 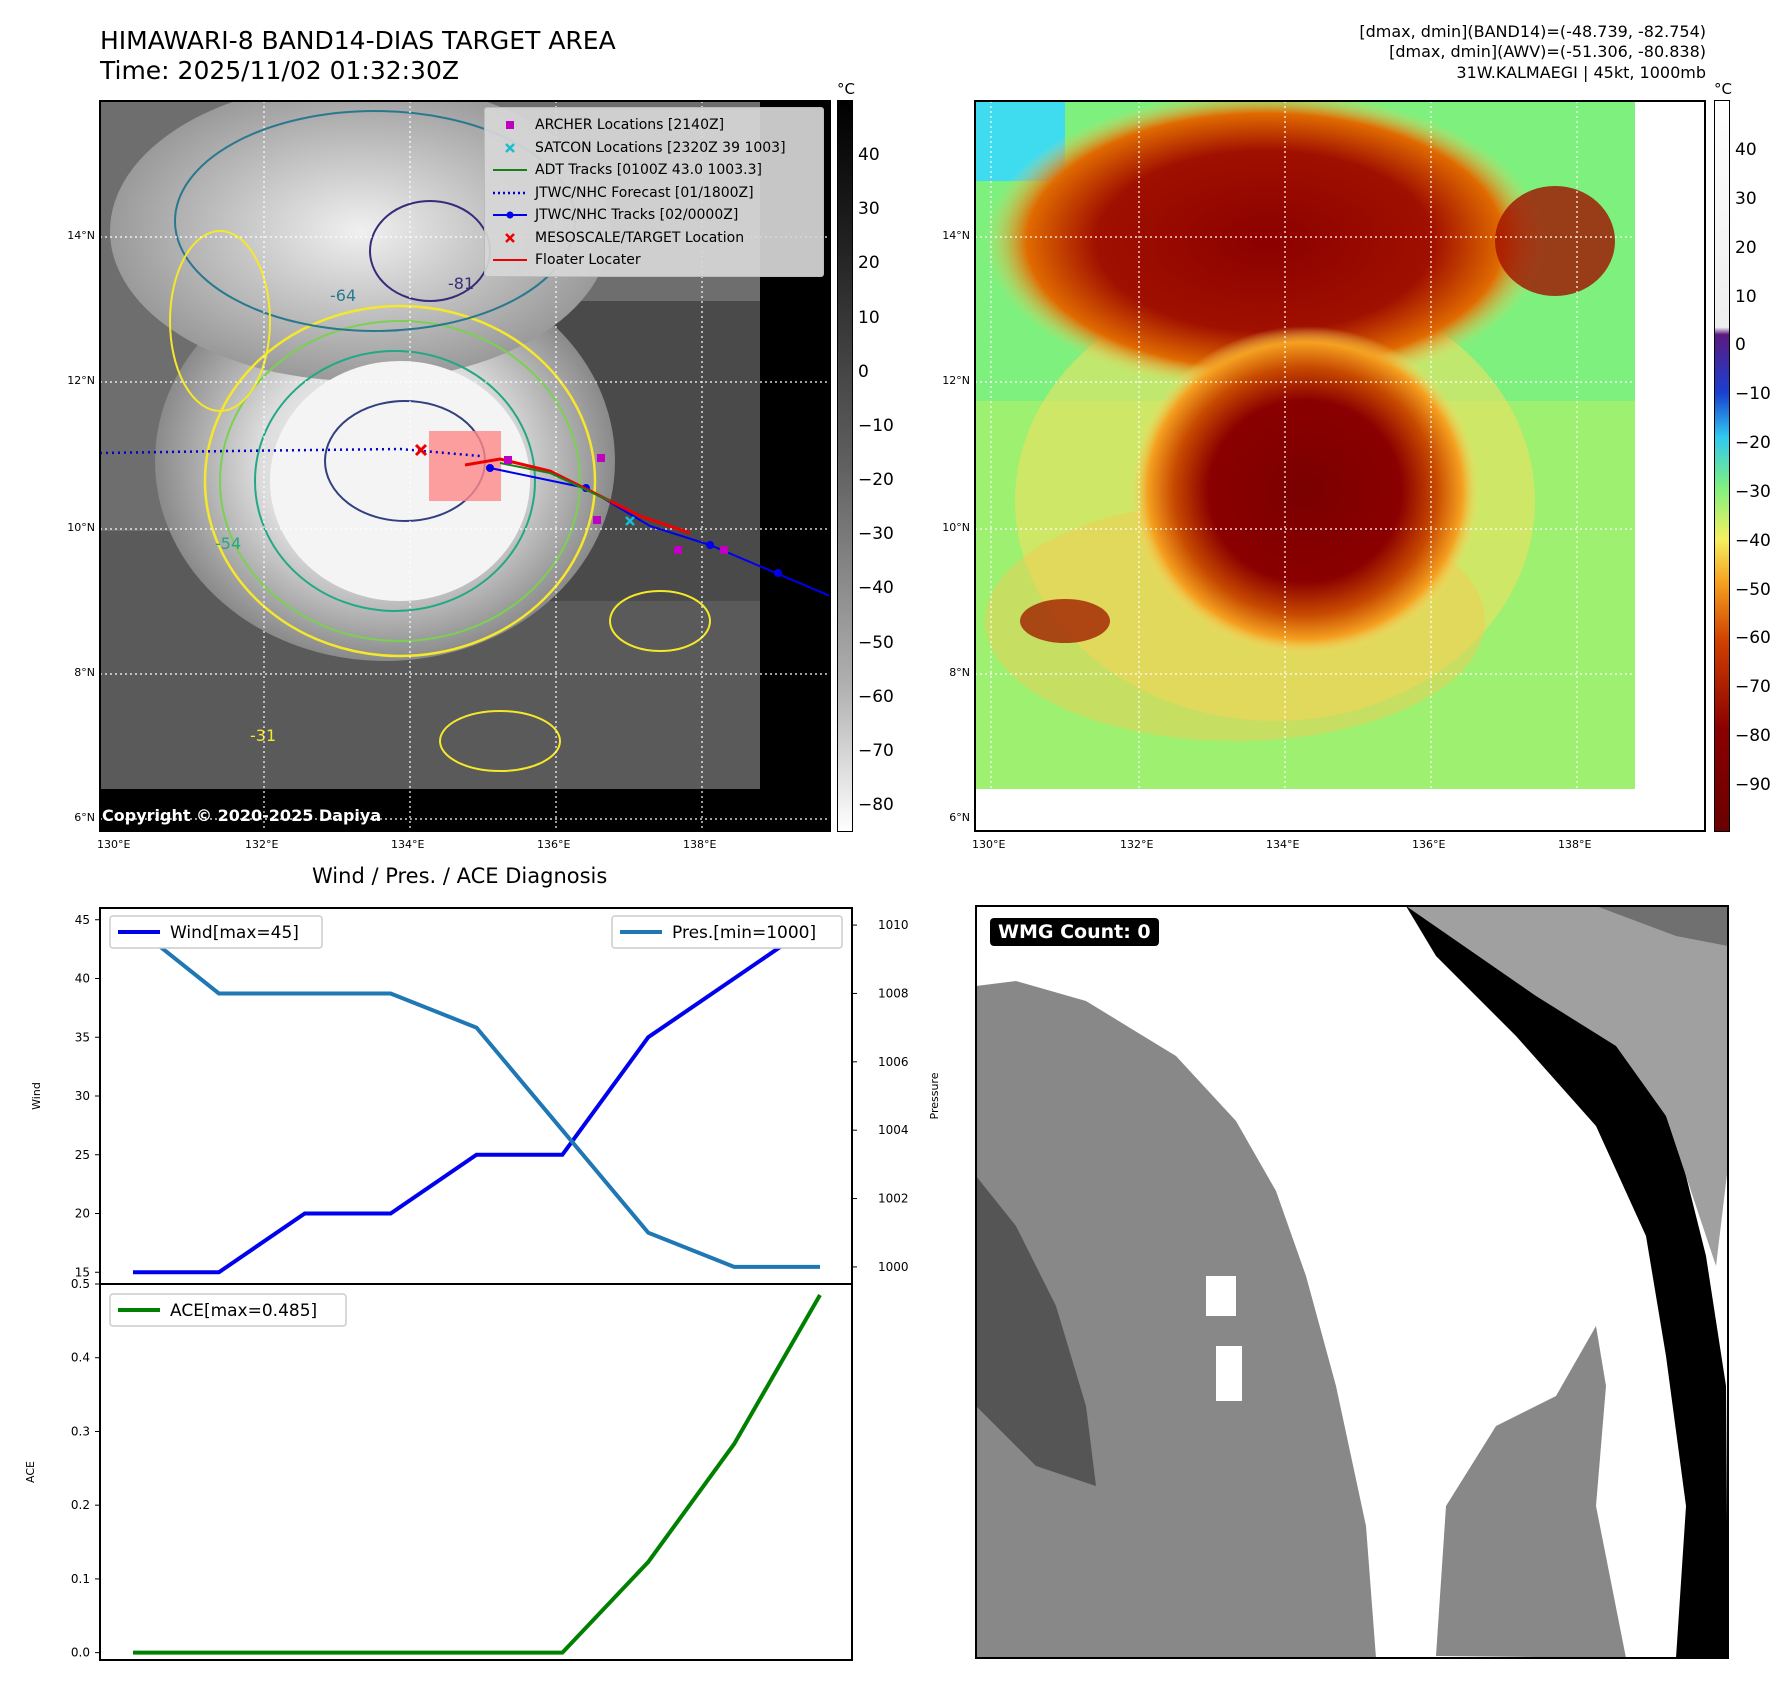 I want to click on gray-colorbar-tick: −70, so click(x=876, y=750).